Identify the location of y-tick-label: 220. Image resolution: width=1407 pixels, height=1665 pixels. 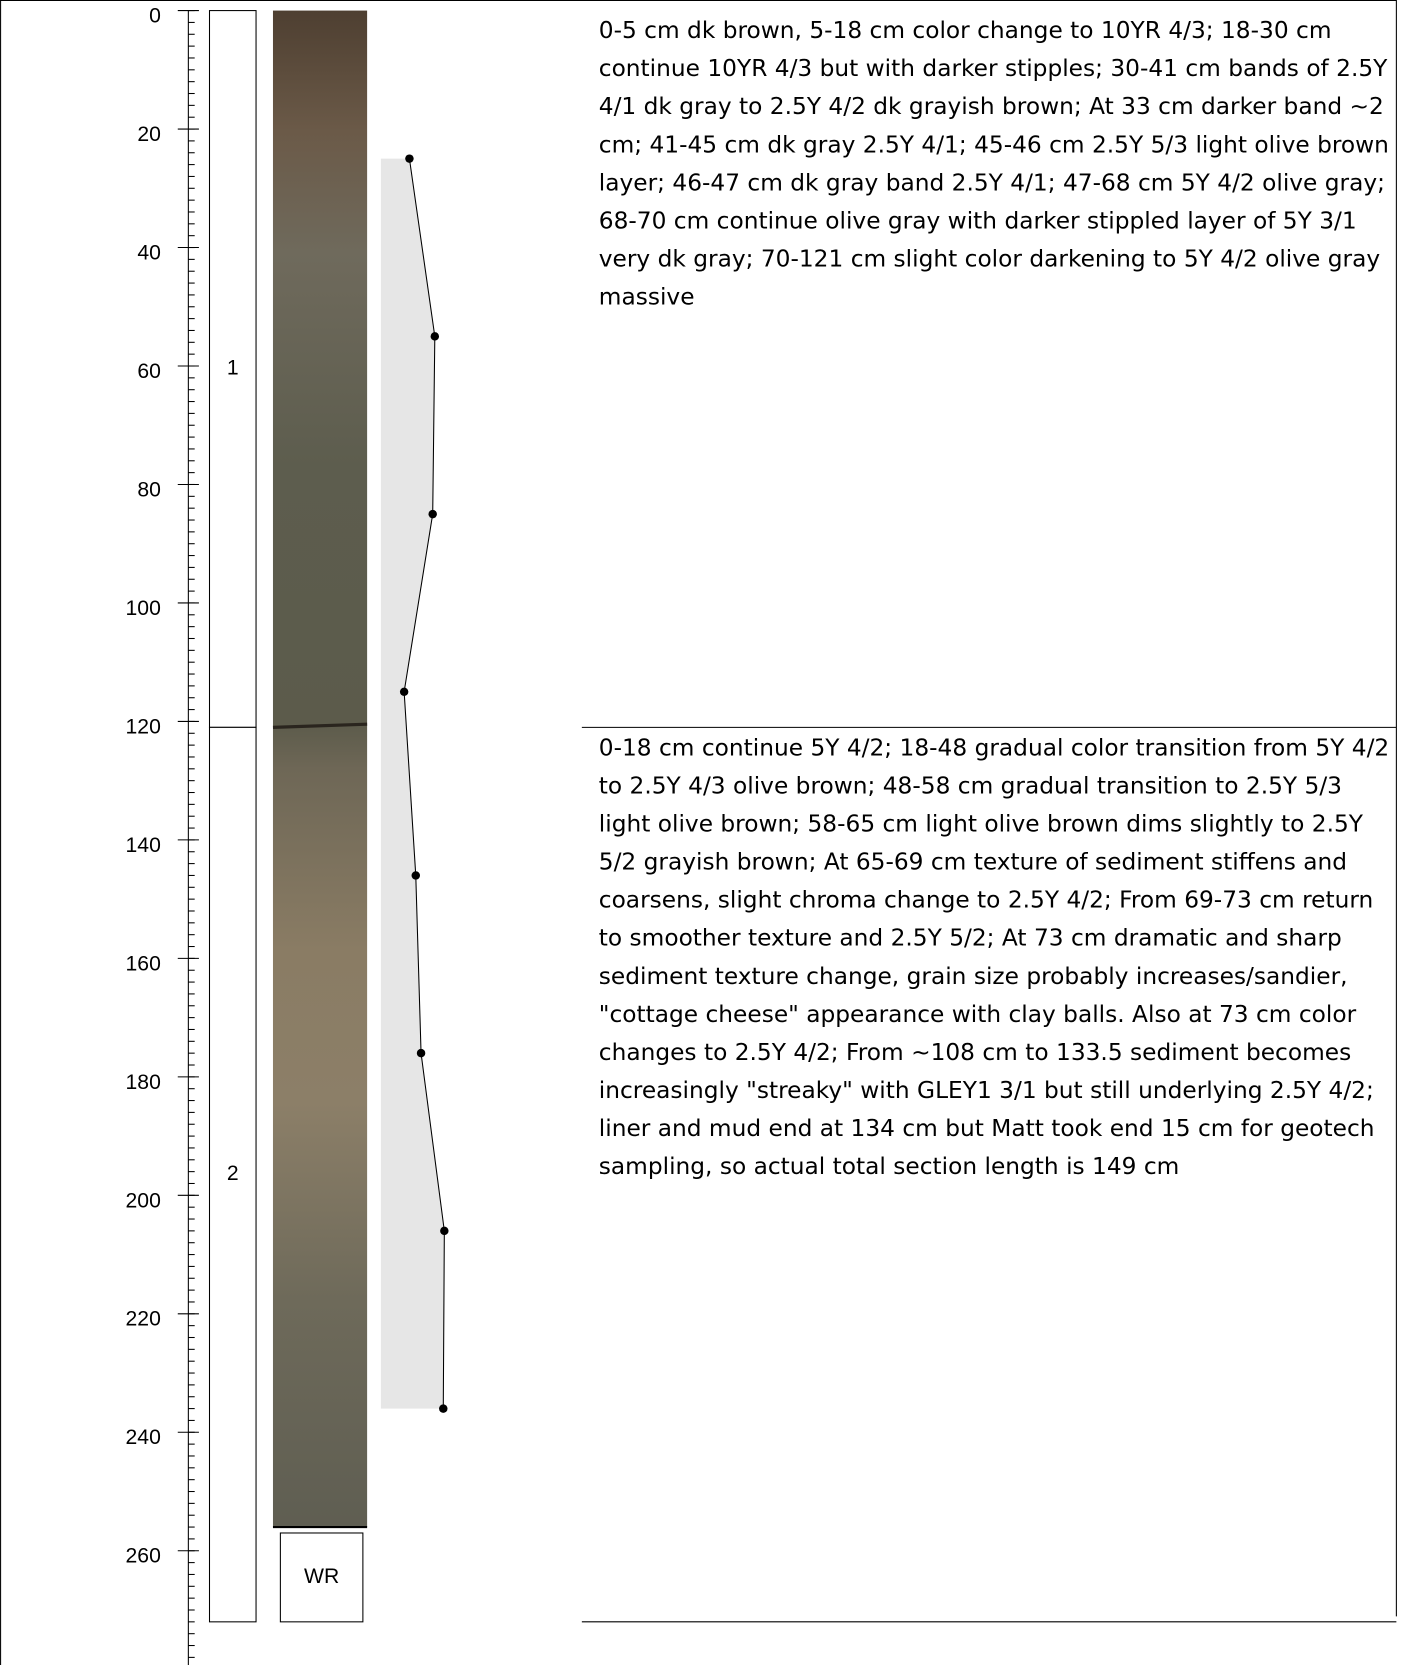
(143, 1319).